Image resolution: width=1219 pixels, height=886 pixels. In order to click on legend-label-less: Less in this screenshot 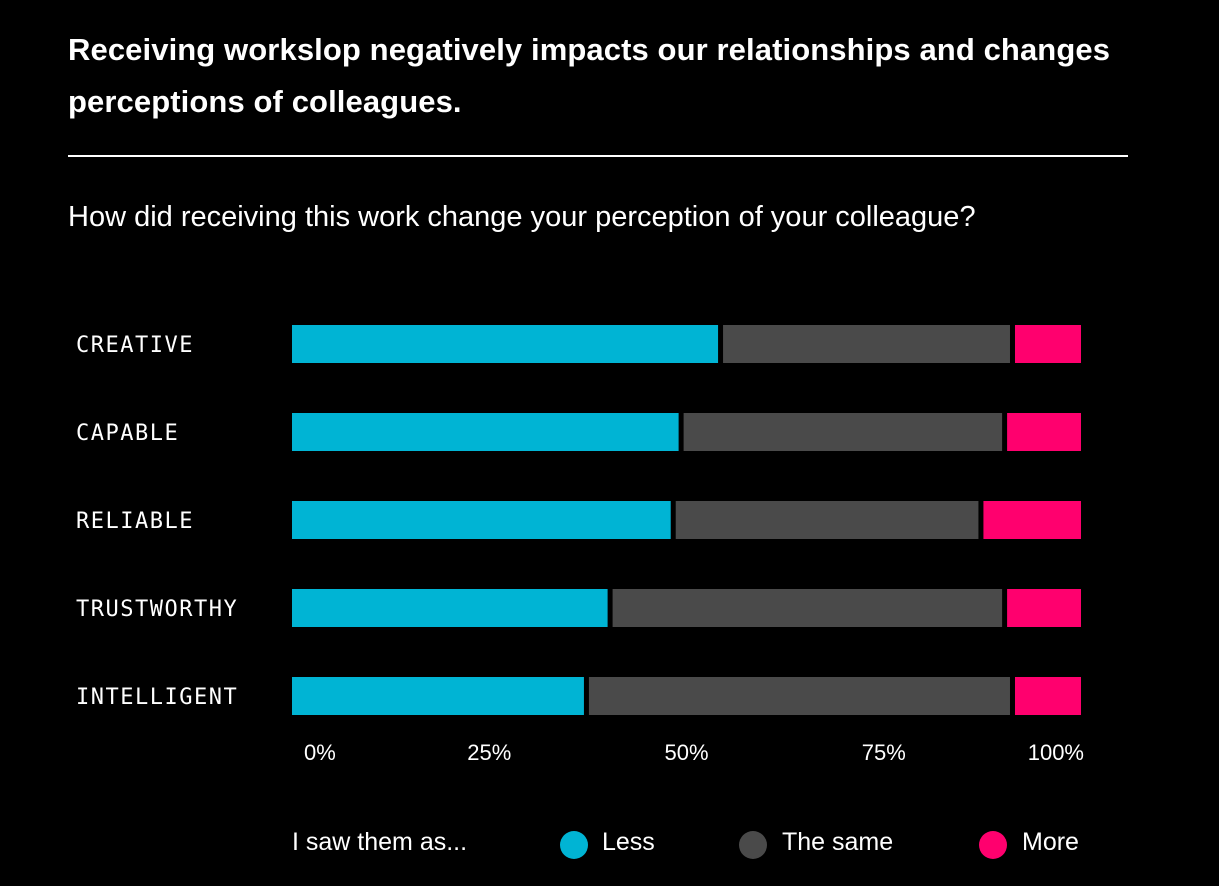, I will do `click(628, 842)`.